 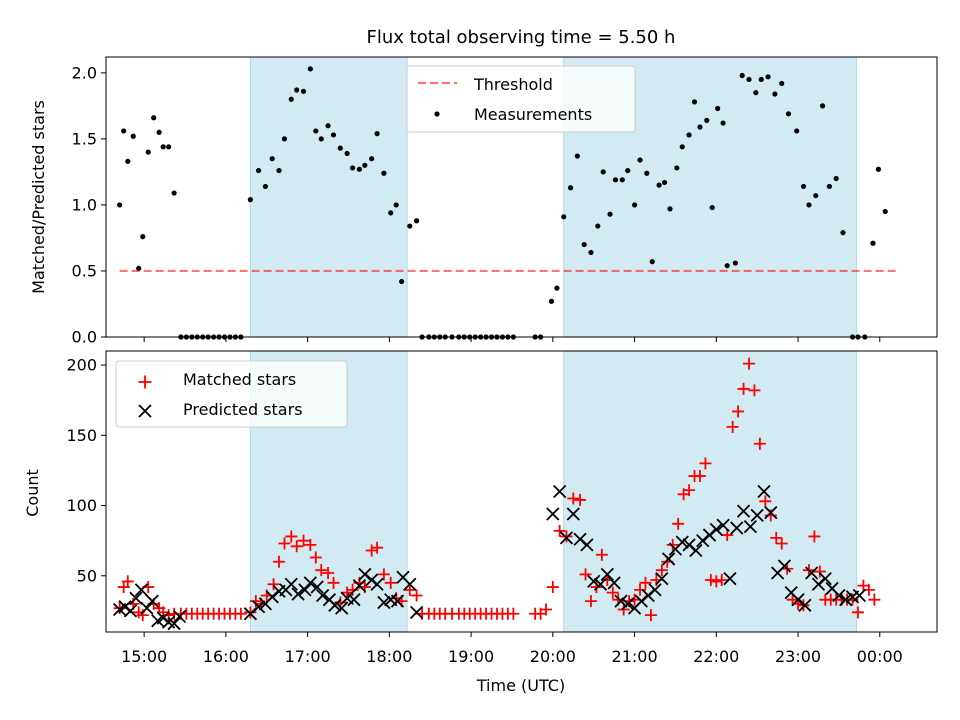 I want to click on top-y-axis-label: Matched/Predicted stars, so click(x=38, y=197).